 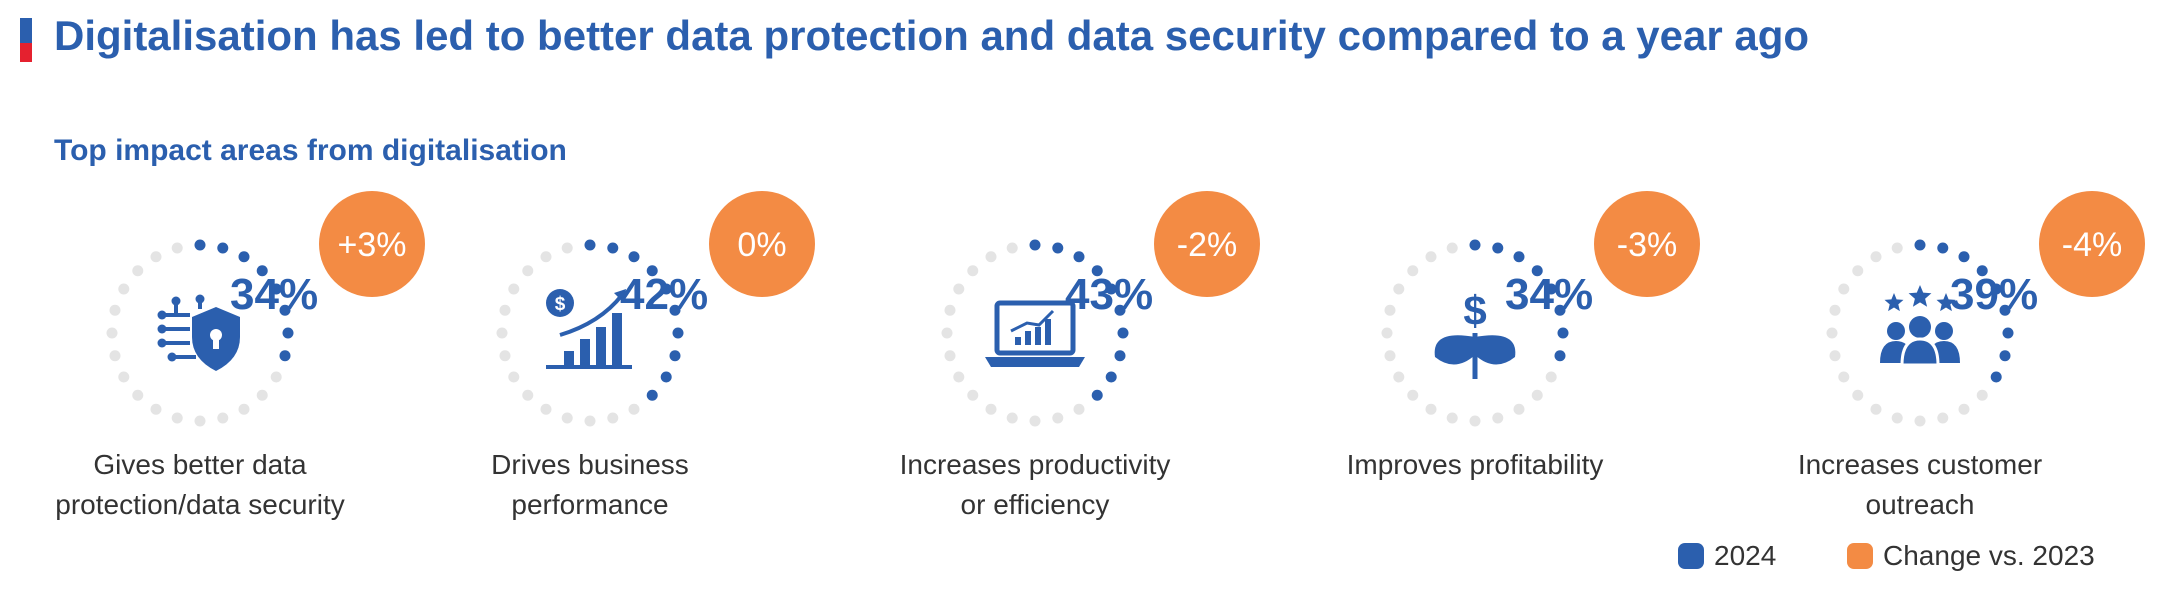 I want to click on change-badge-text: -3%, so click(x=1647, y=245).